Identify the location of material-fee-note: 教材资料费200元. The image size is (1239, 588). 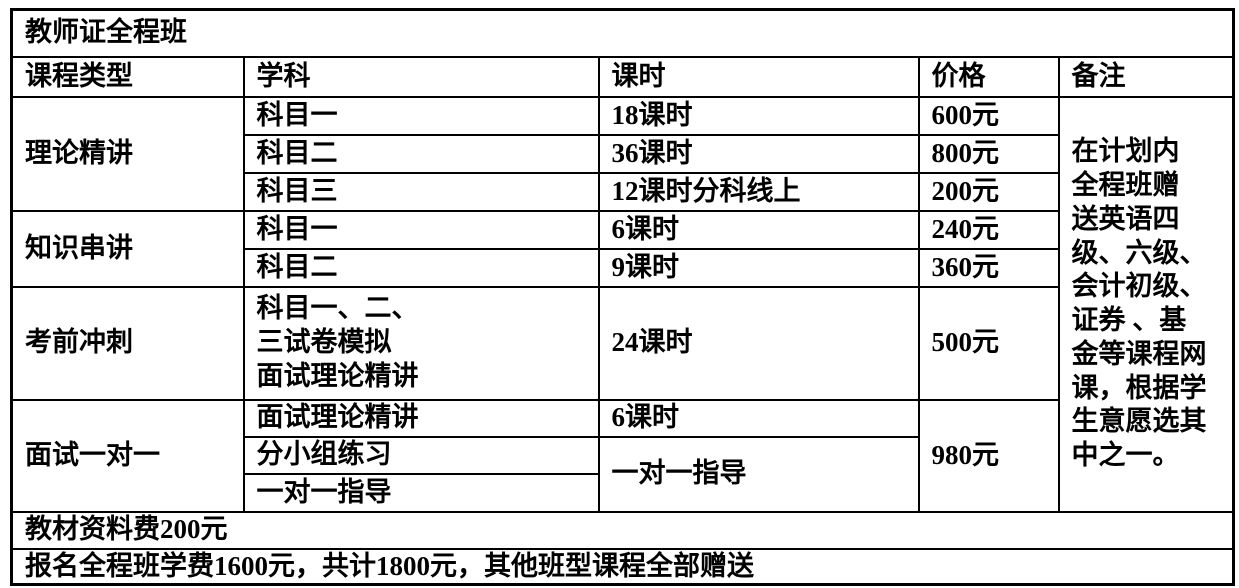
(622, 530).